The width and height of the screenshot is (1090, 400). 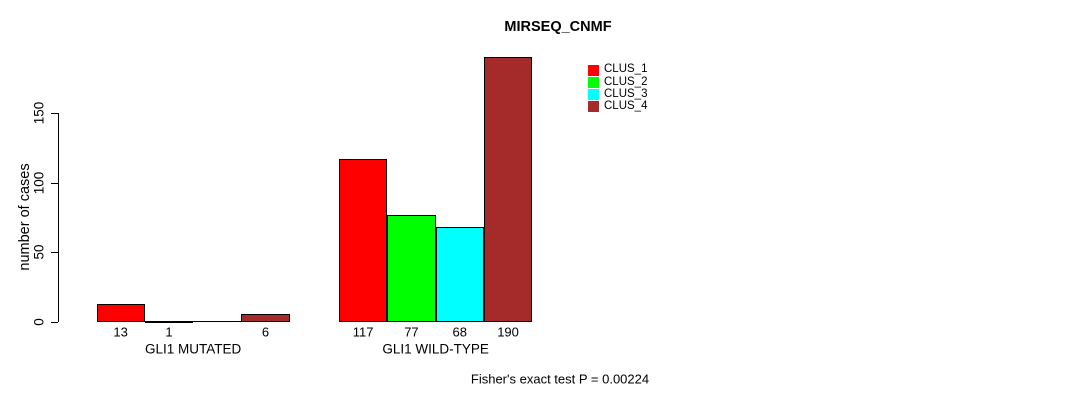 I want to click on y-tick-label: 50, so click(x=39, y=252).